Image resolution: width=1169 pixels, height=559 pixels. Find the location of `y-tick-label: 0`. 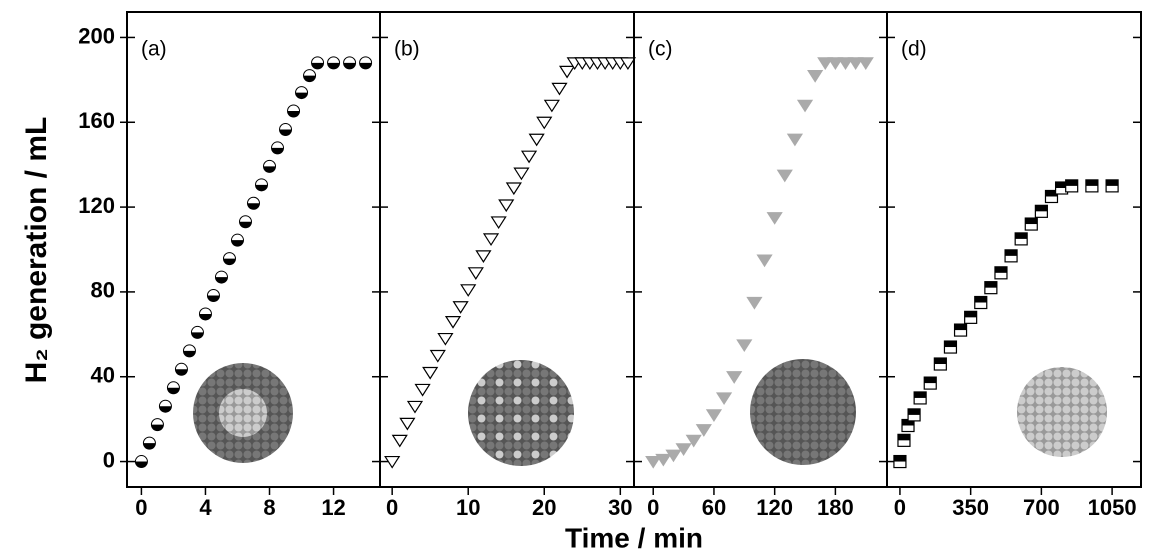

y-tick-label: 0 is located at coordinates (109, 459).